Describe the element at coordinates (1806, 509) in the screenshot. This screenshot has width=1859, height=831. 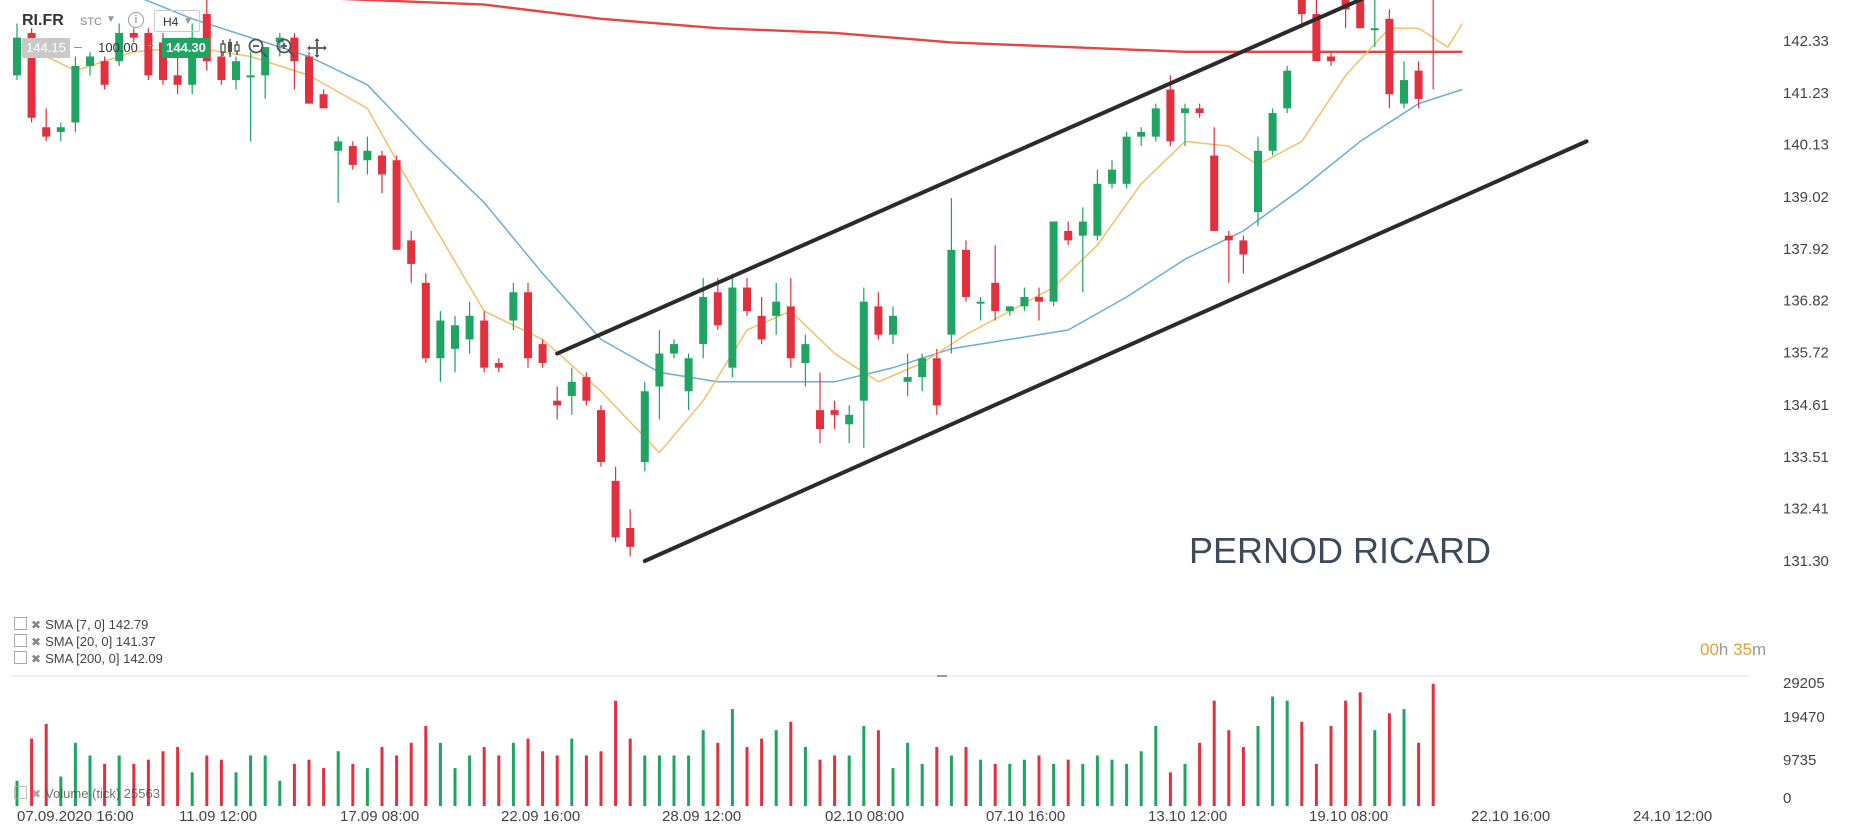
I see `price-tick-label: 132.41` at that location.